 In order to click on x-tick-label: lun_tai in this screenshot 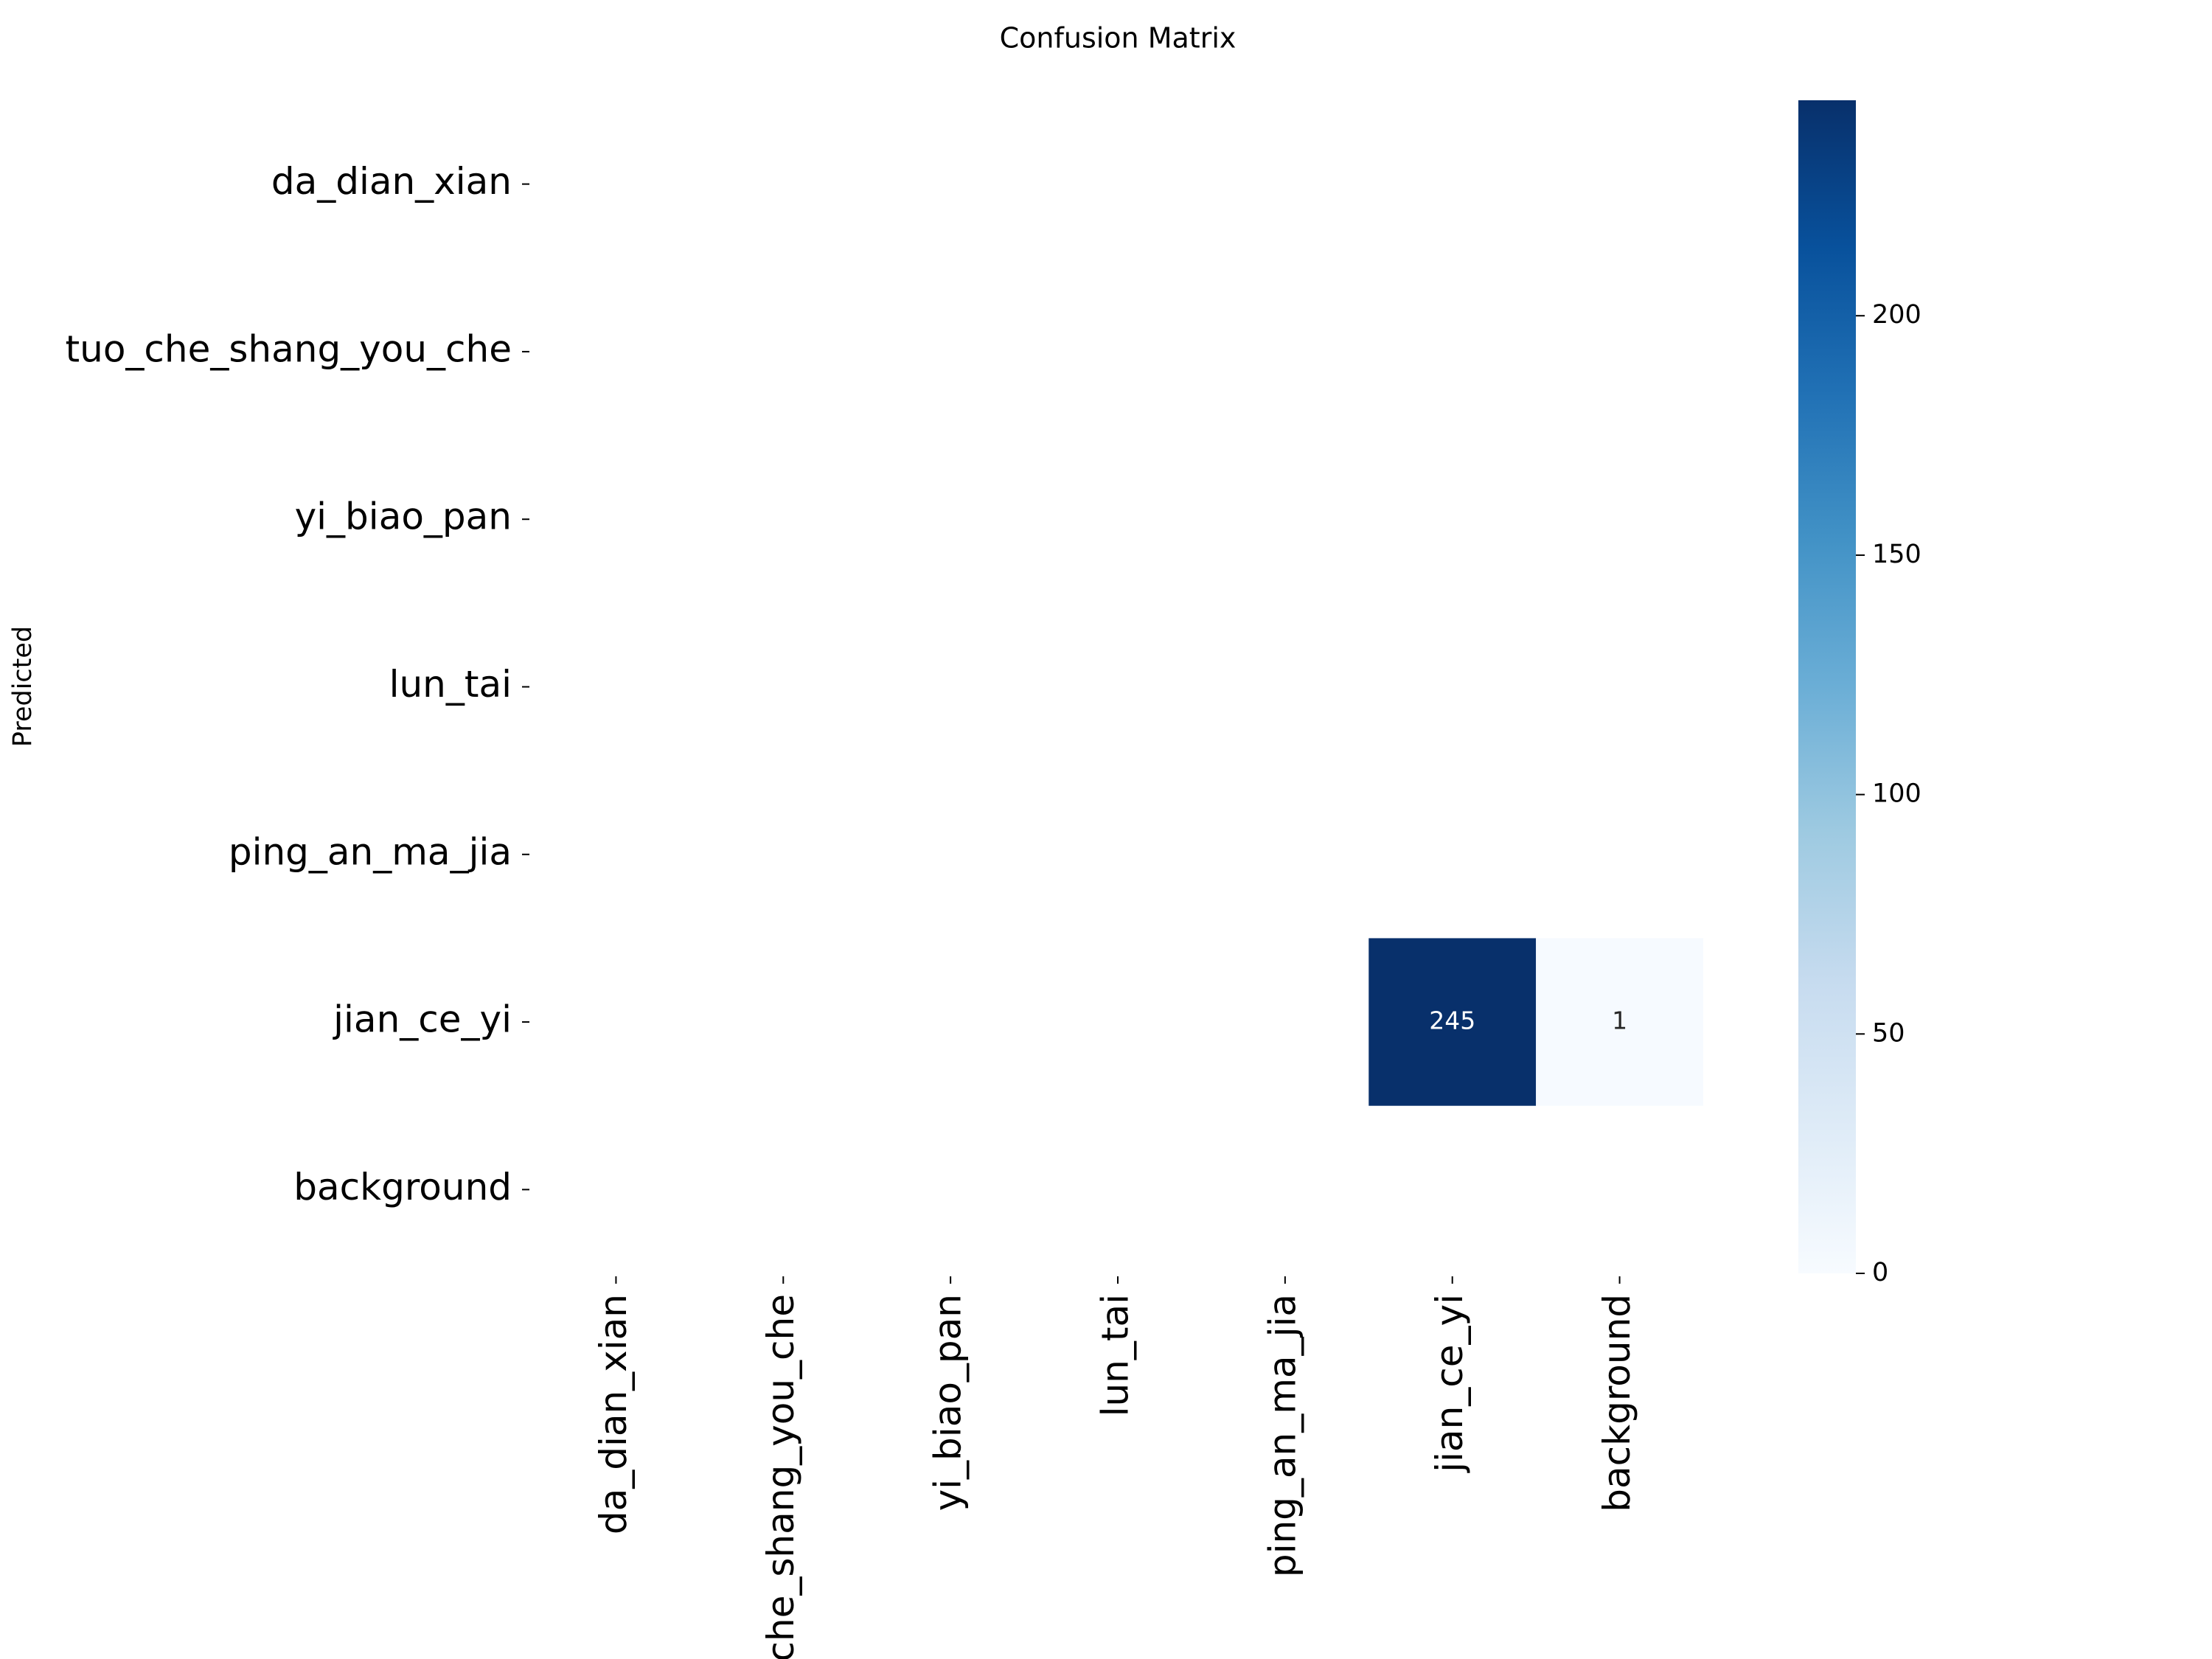, I will do `click(1115, 1355)`.